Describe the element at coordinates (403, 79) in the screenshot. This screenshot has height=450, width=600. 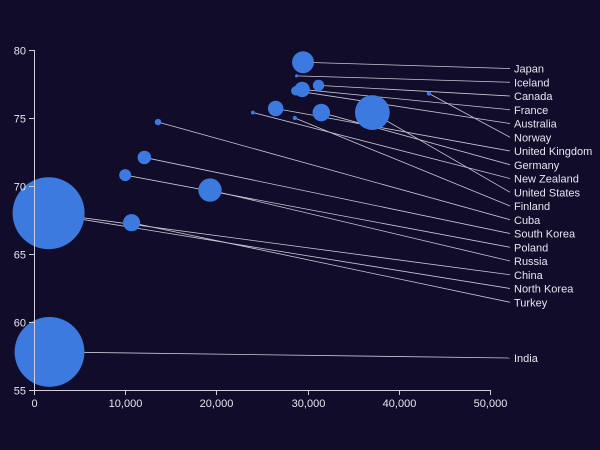
I see `leader-line-iceland` at that location.